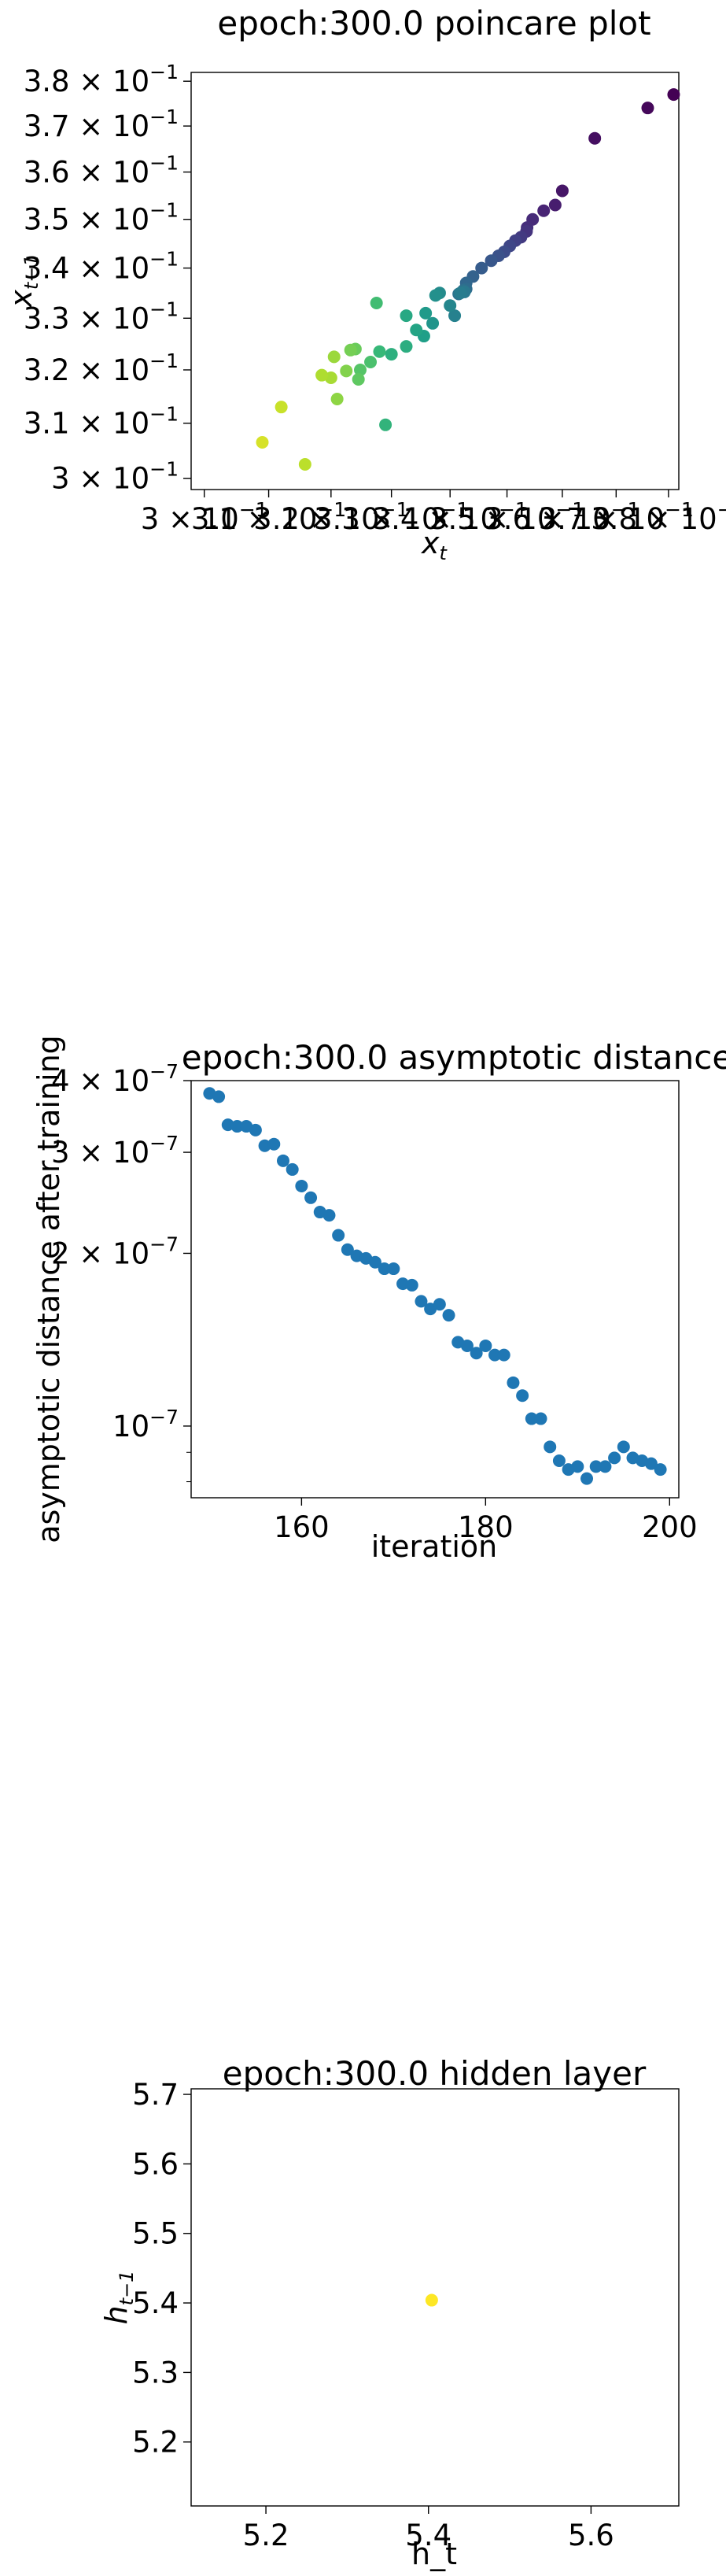 Image resolution: width=726 pixels, height=2576 pixels. I want to click on x-axis-label: xt, so click(434, 545).